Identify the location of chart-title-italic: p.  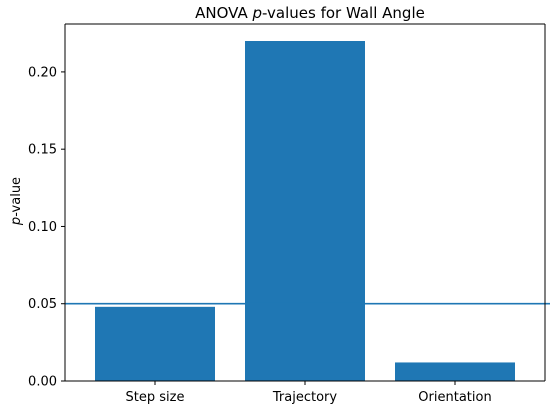
(257, 13).